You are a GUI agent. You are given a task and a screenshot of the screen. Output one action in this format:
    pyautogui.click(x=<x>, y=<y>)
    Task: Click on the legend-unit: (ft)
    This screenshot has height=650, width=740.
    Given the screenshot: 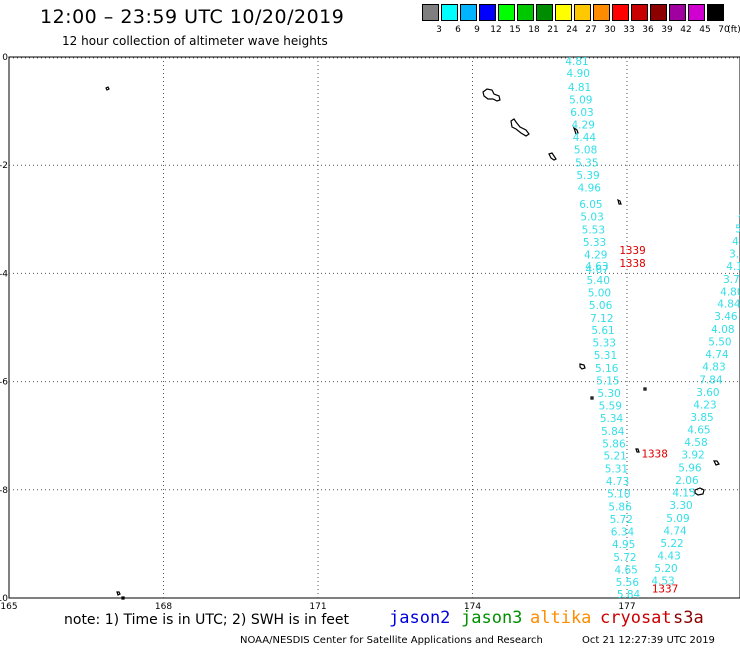 What is the action you would take?
    pyautogui.click(x=733, y=30)
    